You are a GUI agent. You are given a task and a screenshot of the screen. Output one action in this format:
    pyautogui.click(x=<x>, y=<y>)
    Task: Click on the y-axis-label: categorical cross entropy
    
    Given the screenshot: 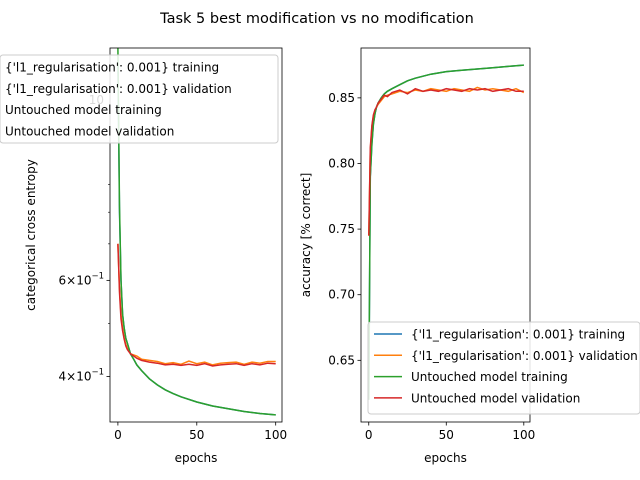 What is the action you would take?
    pyautogui.click(x=31, y=235)
    